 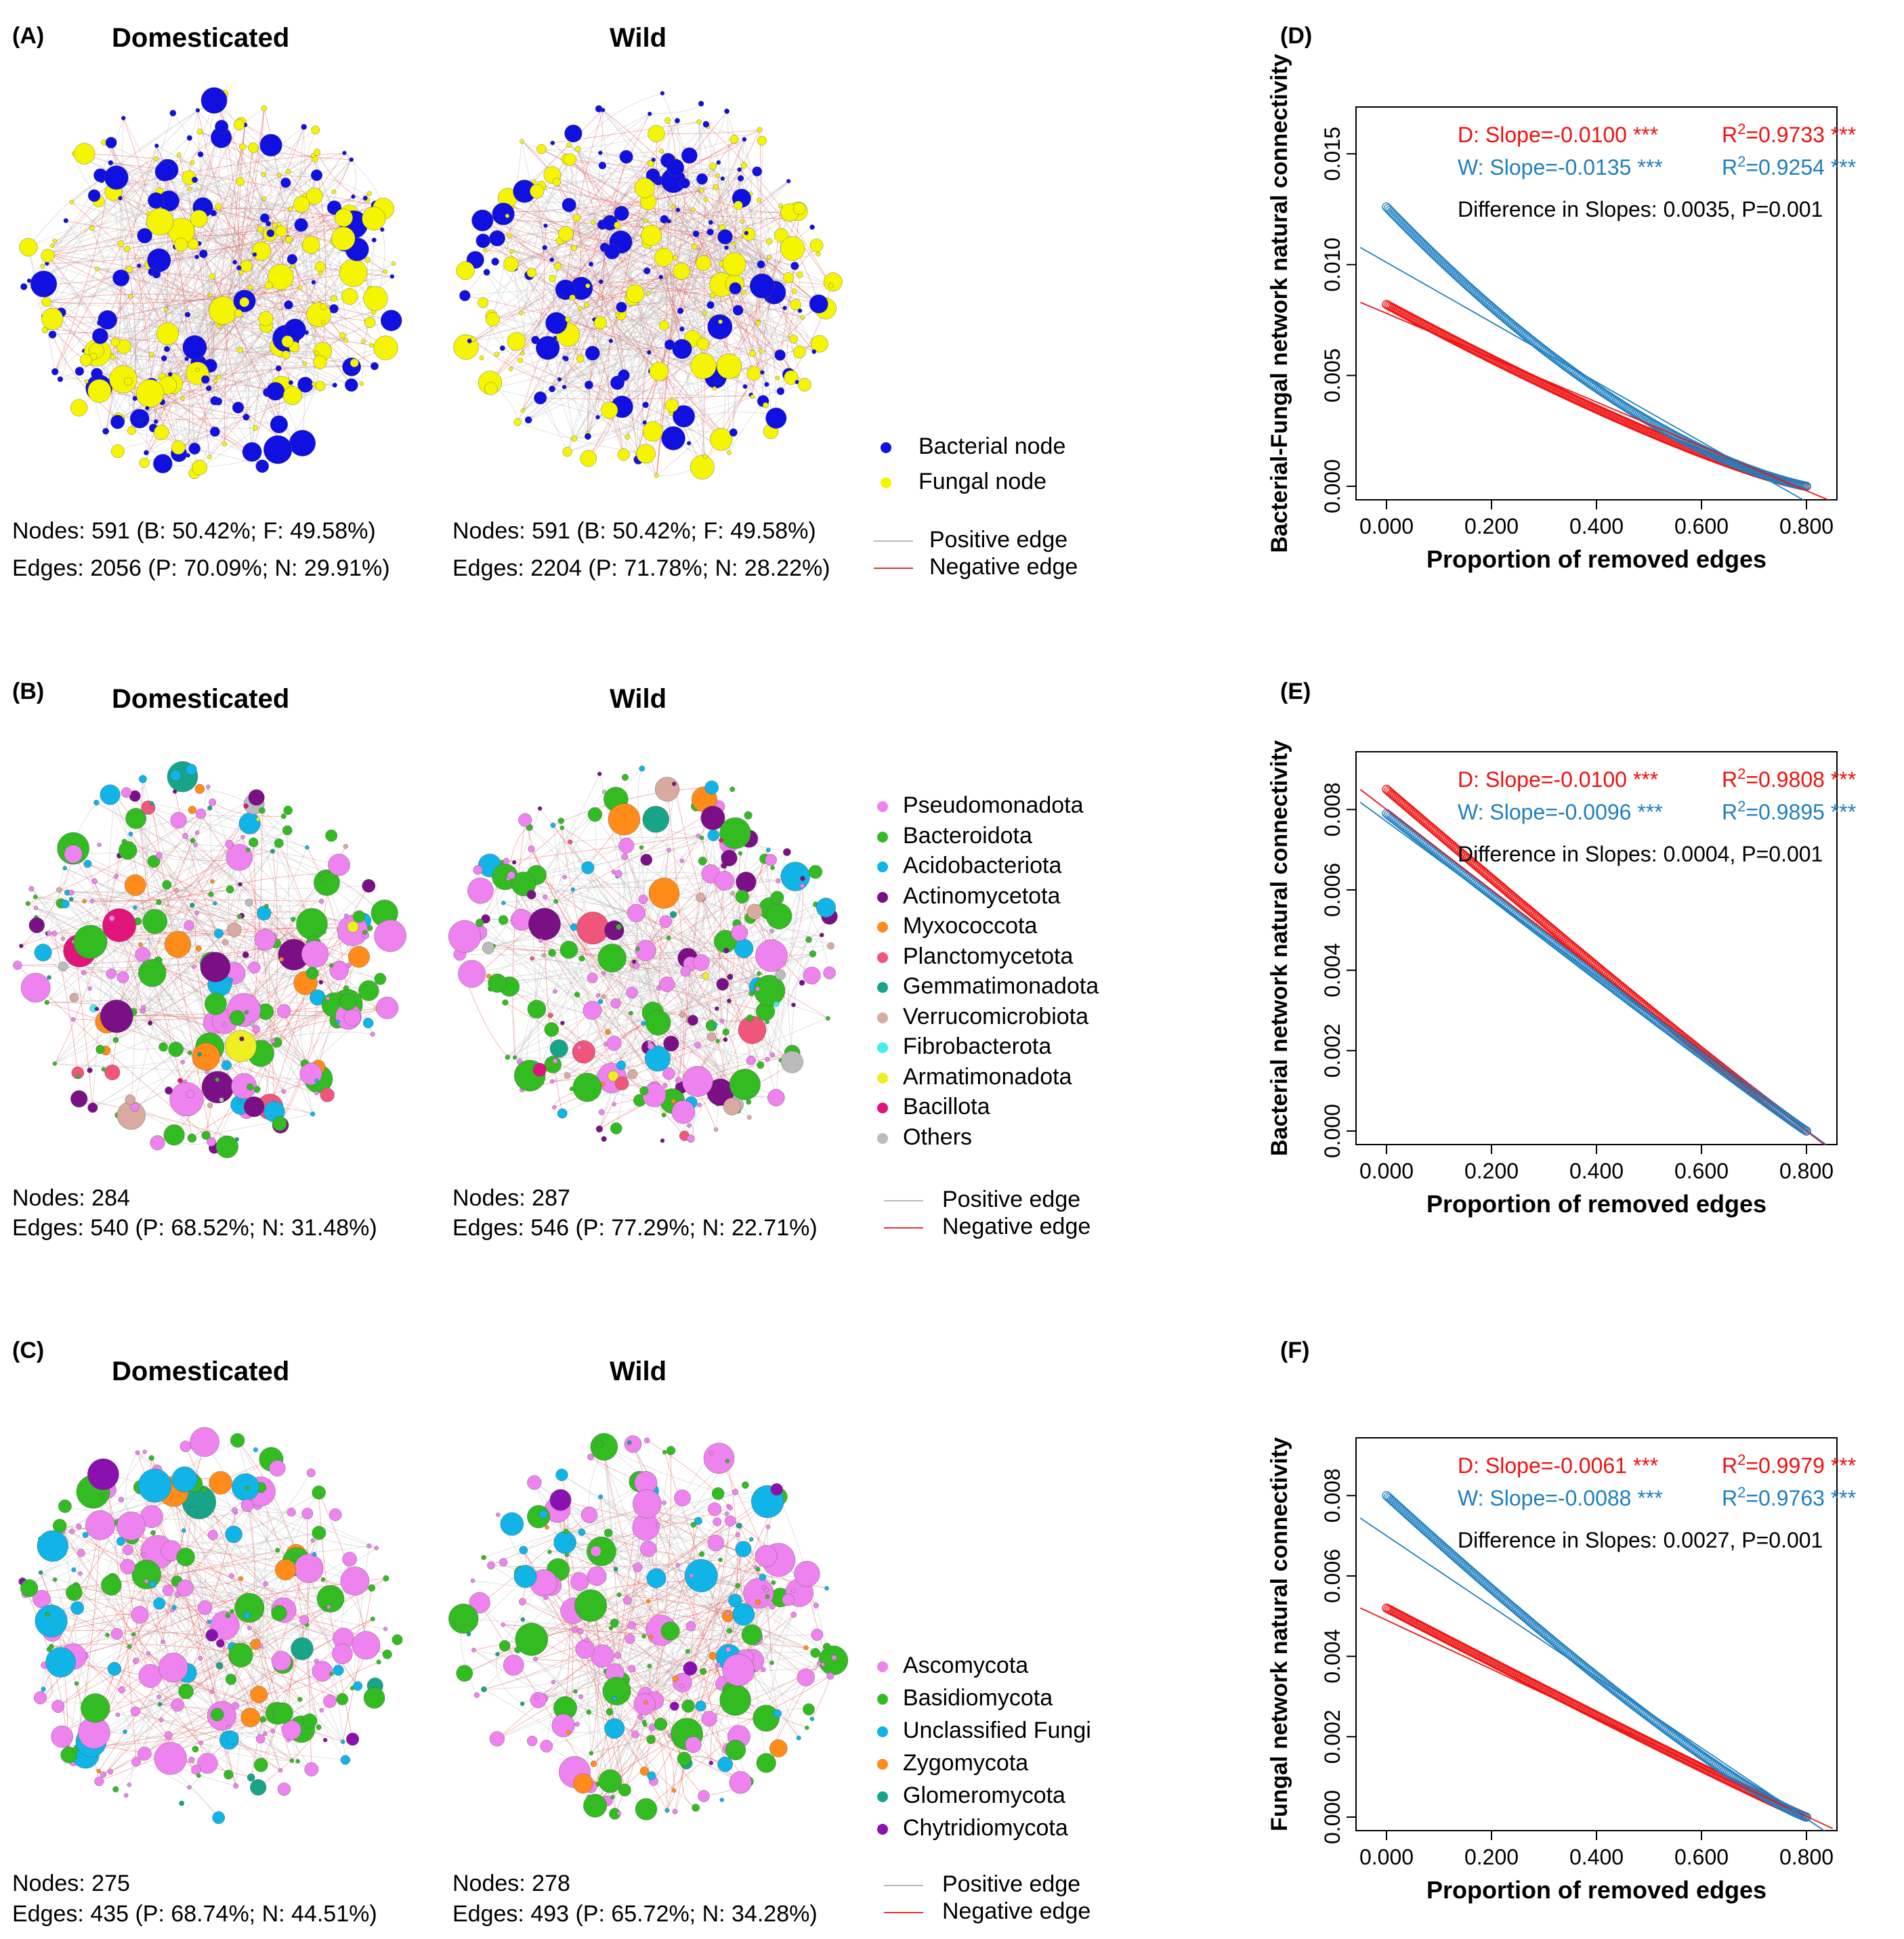 What do you see at coordinates (997, 1730) in the screenshot?
I see `legend-label: Unclassified Fungi` at bounding box center [997, 1730].